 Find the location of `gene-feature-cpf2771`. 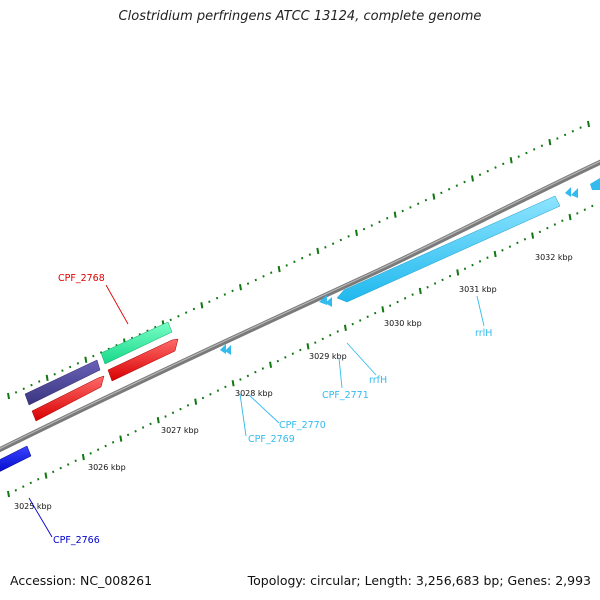

gene-feature-cpf2771 is located at coordinates (323, 300).